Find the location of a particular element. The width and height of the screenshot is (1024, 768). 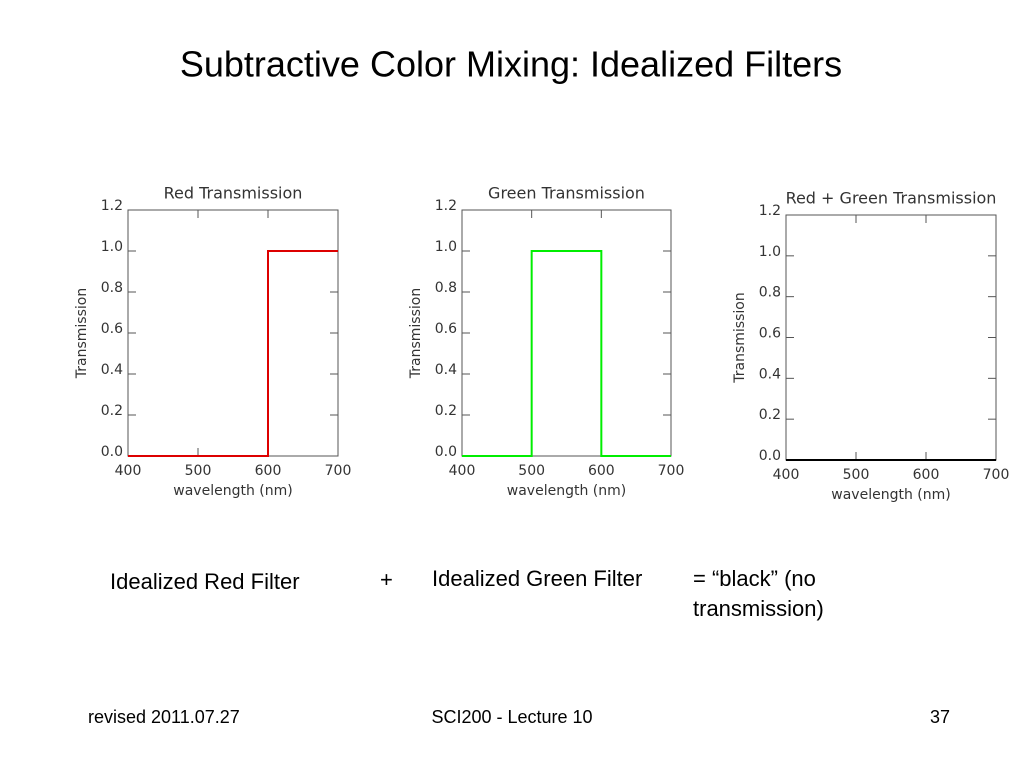

caption: Idealized Red Filter is located at coordinates (205, 581).